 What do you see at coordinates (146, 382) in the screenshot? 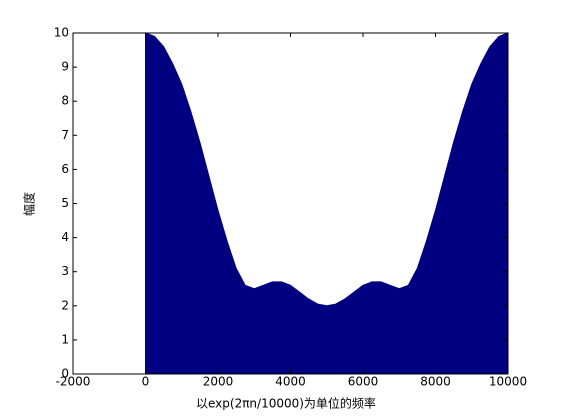
I see `x-tick-label: 0` at bounding box center [146, 382].